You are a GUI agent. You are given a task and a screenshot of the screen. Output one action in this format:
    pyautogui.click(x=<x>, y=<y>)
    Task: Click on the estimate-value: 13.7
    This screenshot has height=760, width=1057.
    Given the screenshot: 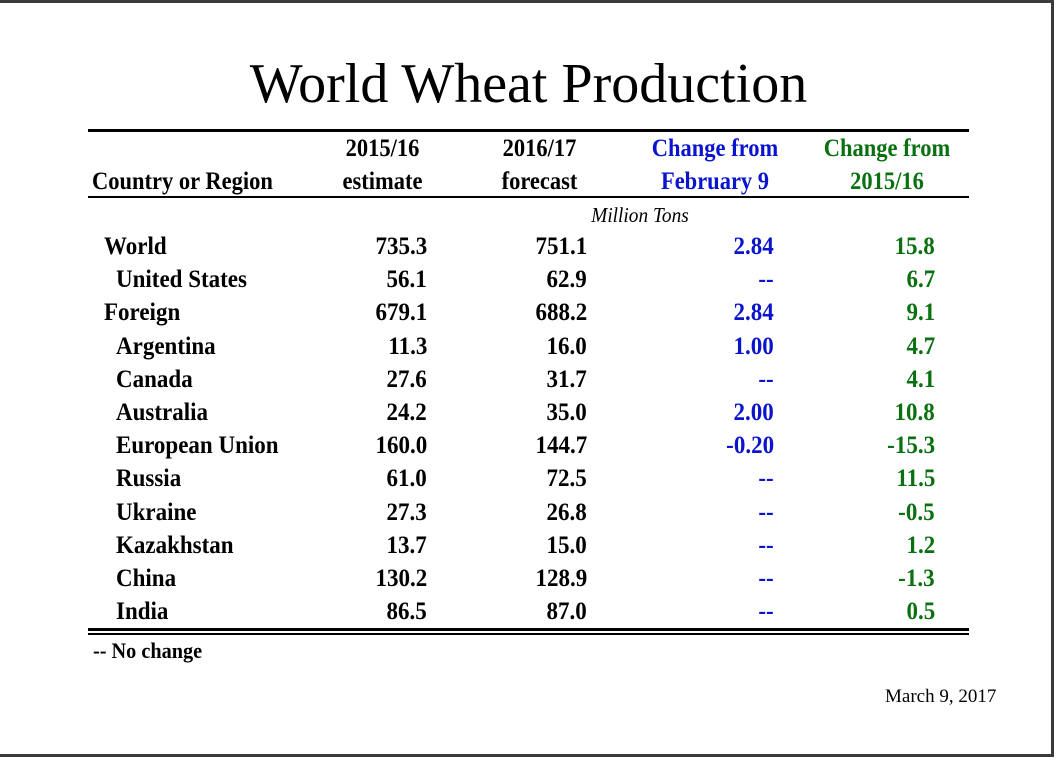 What is the action you would take?
    pyautogui.click(x=406, y=545)
    